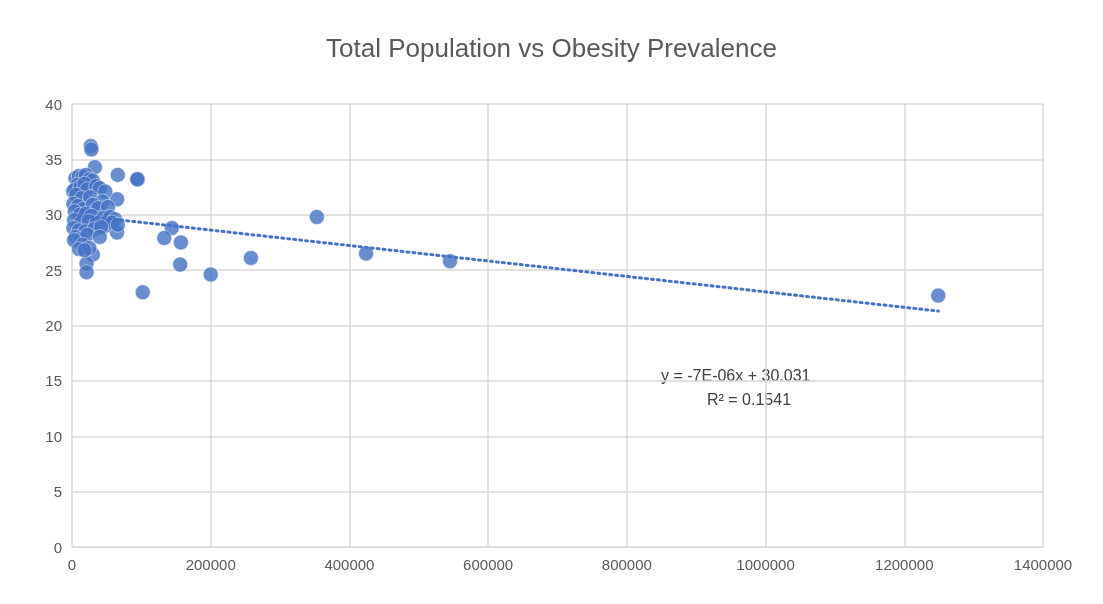  Describe the element at coordinates (72, 564) in the screenshot. I see `x-tick-label: 0` at that location.